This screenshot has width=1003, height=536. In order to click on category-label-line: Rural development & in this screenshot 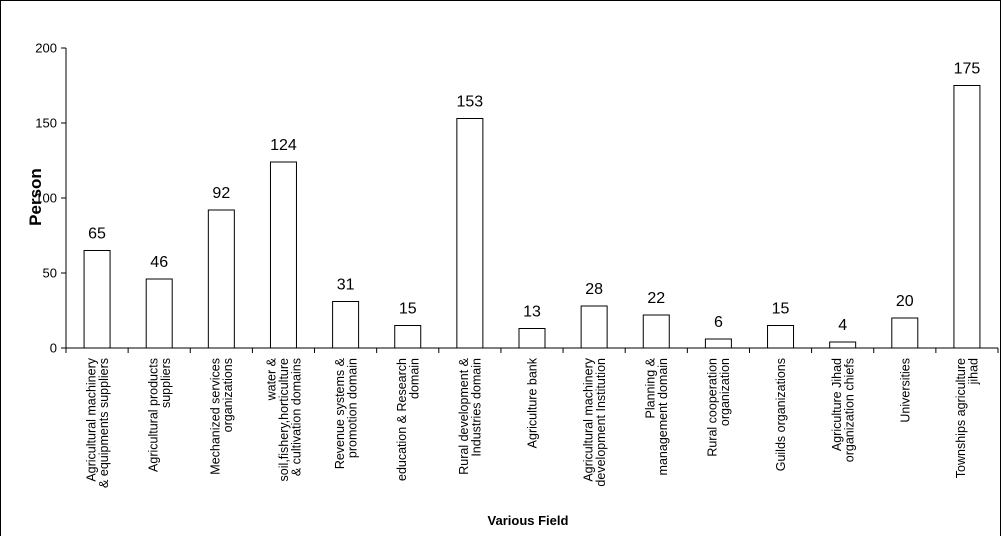, I will do `click(464, 415)`.